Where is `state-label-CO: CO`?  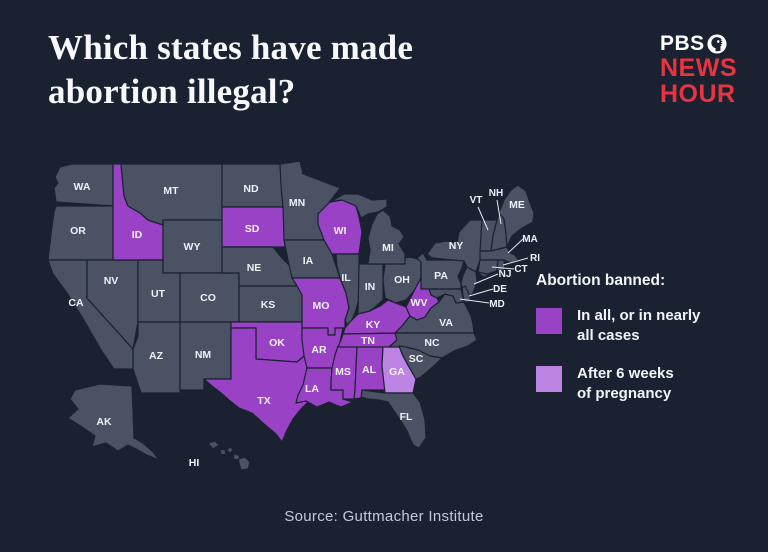
state-label-CO: CO is located at coordinates (208, 298).